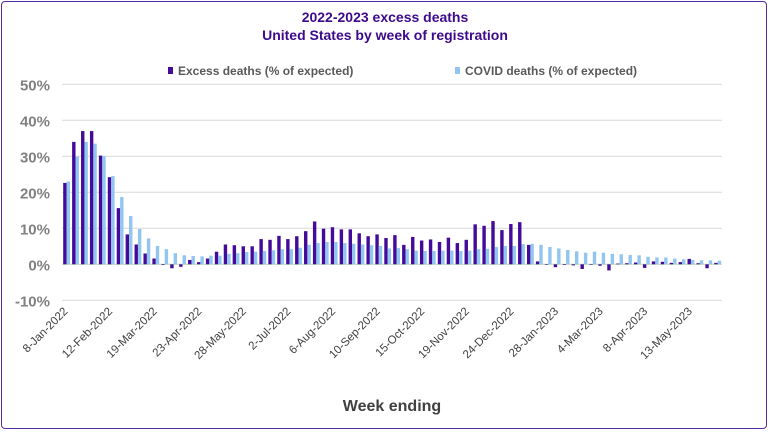  Describe the element at coordinates (35, 193) in the screenshot. I see `y-tick-label: 20%` at that location.